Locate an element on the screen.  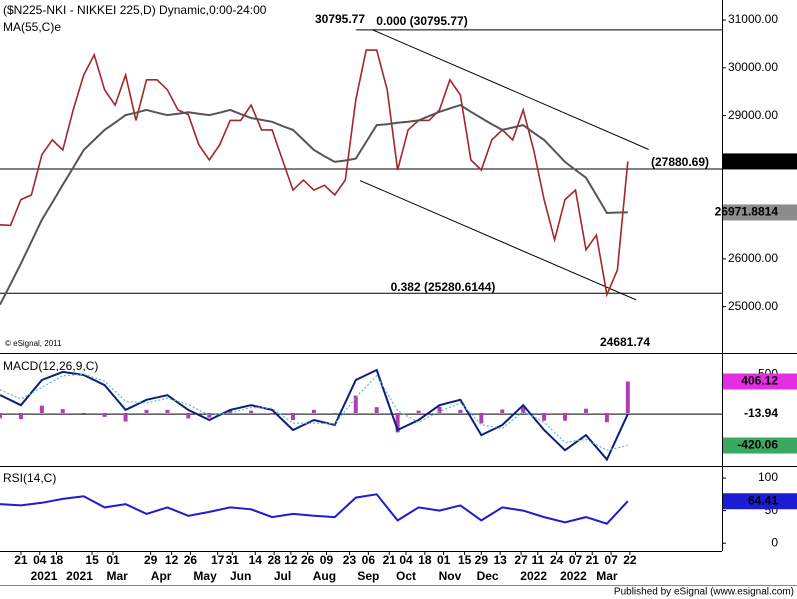
x-tick-label: Nov is located at coordinates (450, 576).